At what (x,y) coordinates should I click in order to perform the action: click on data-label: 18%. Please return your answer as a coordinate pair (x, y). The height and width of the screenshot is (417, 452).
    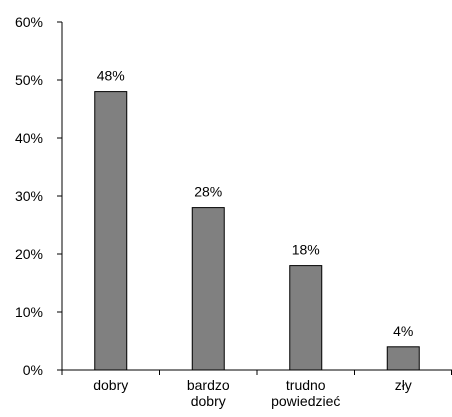
    Looking at the image, I should click on (306, 250).